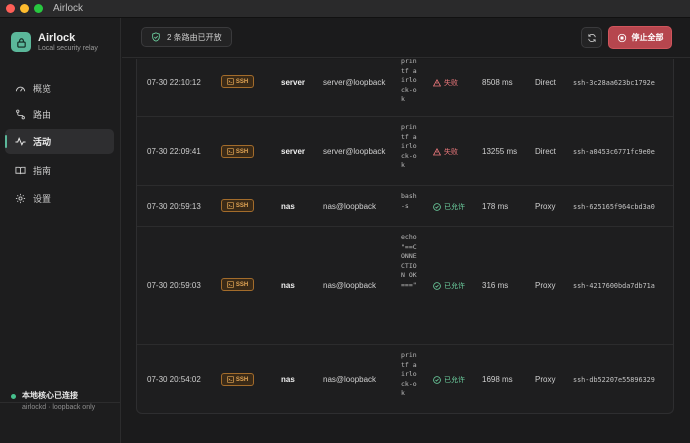  I want to click on sidebar-item-guide: 指南, so click(59, 170).